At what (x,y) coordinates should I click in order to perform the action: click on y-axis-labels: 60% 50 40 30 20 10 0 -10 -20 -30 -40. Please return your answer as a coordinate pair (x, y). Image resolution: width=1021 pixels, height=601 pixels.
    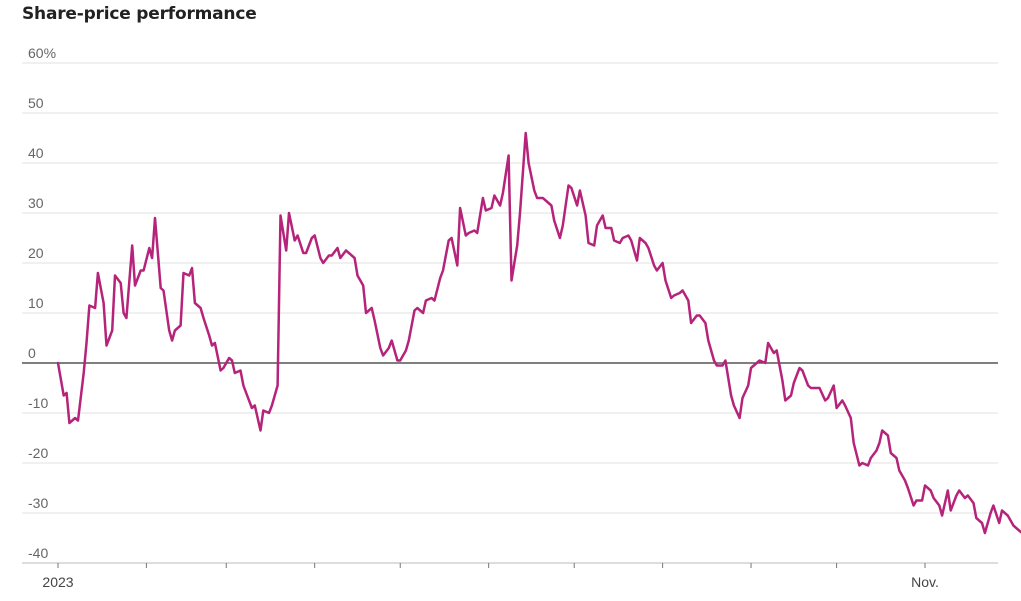
    Looking at the image, I should click on (42, 303).